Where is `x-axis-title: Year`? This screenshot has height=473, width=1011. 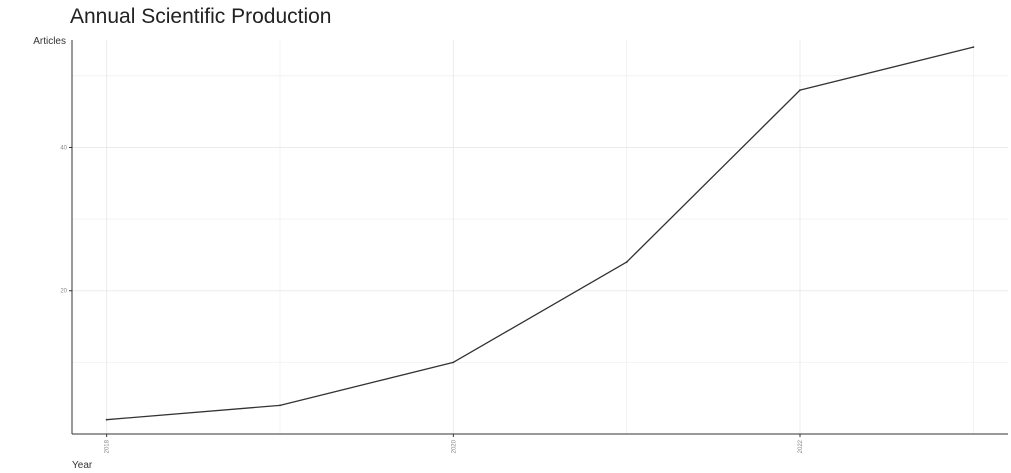
x-axis-title: Year is located at coordinates (82, 465).